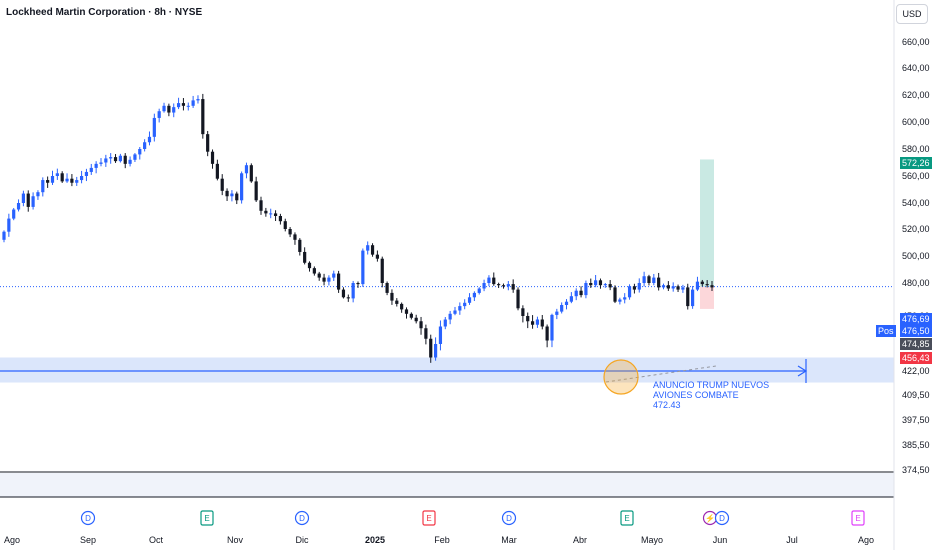  Describe the element at coordinates (916, 95) in the screenshot. I see `y-tick-label: 620,00` at that location.